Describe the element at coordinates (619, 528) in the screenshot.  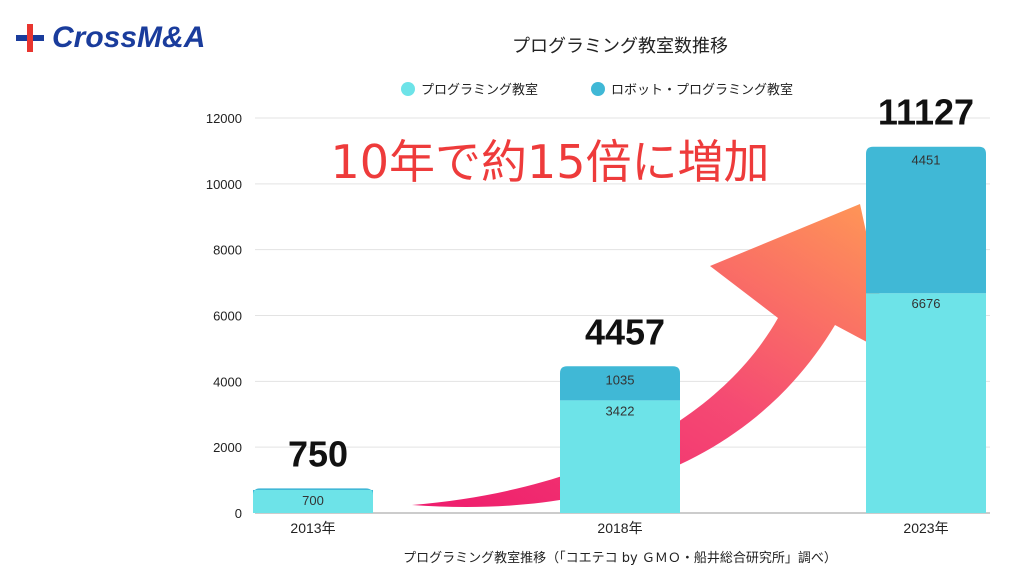
I see `x-category-label: 2018年` at that location.